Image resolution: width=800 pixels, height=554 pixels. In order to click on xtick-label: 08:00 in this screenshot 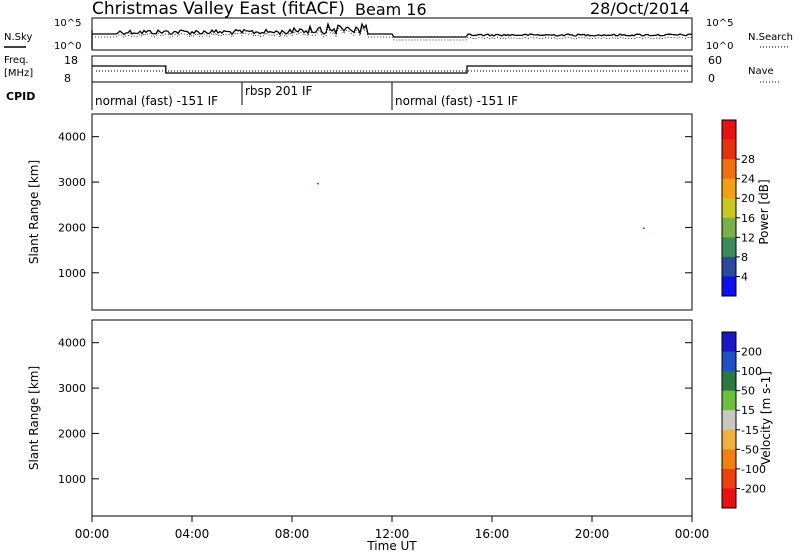, I will do `click(292, 534)`.